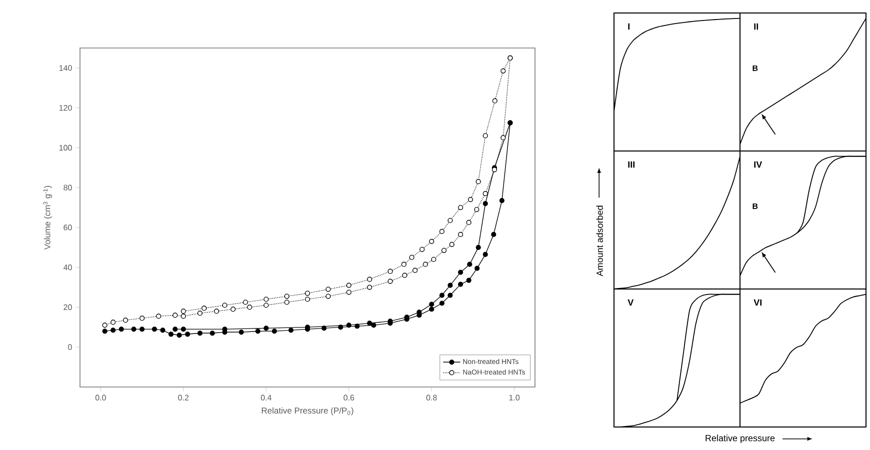 The image size is (870, 450). I want to click on annotation: I, so click(629, 26).